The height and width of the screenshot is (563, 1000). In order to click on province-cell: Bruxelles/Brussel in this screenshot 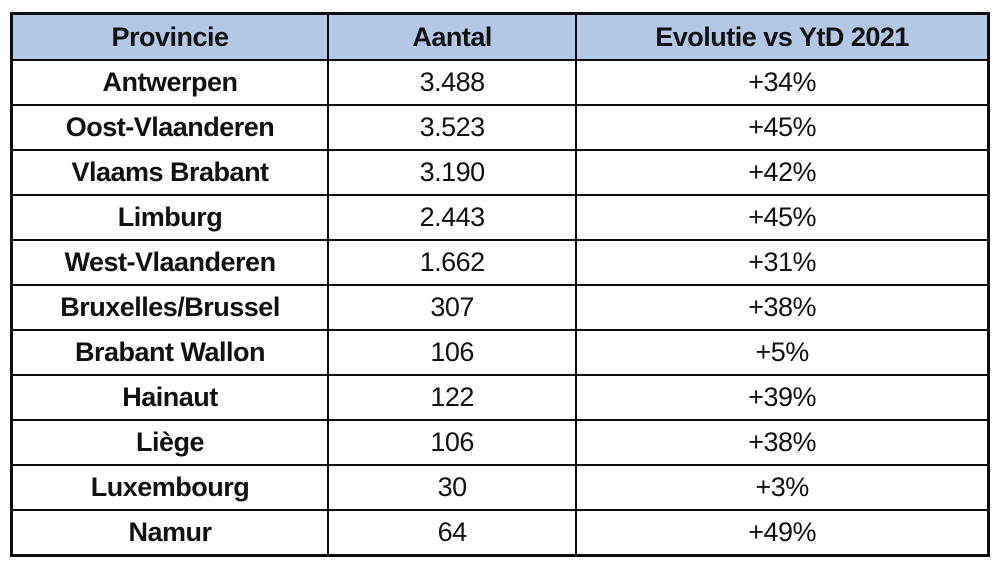, I will do `click(170, 307)`.